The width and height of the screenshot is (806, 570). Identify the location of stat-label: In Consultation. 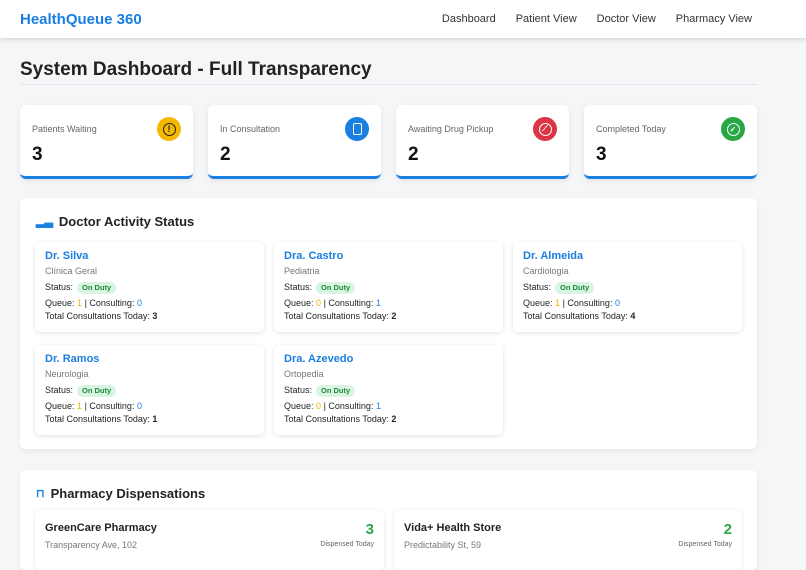
(250, 129).